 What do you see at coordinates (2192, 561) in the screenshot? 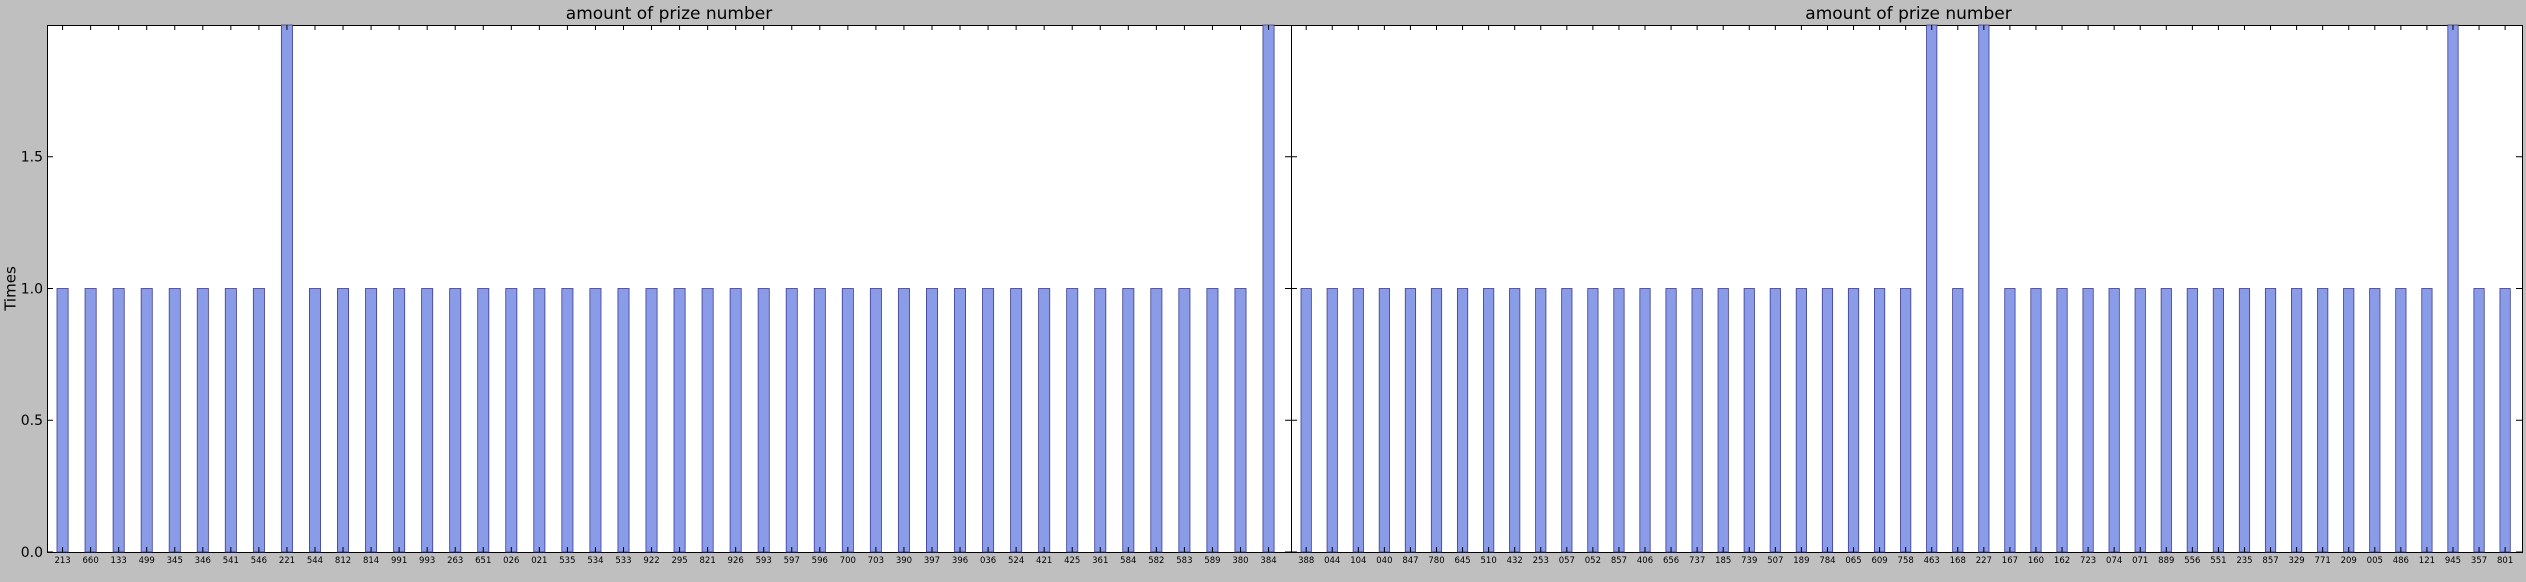
I see `x-tick-label: 556` at bounding box center [2192, 561].